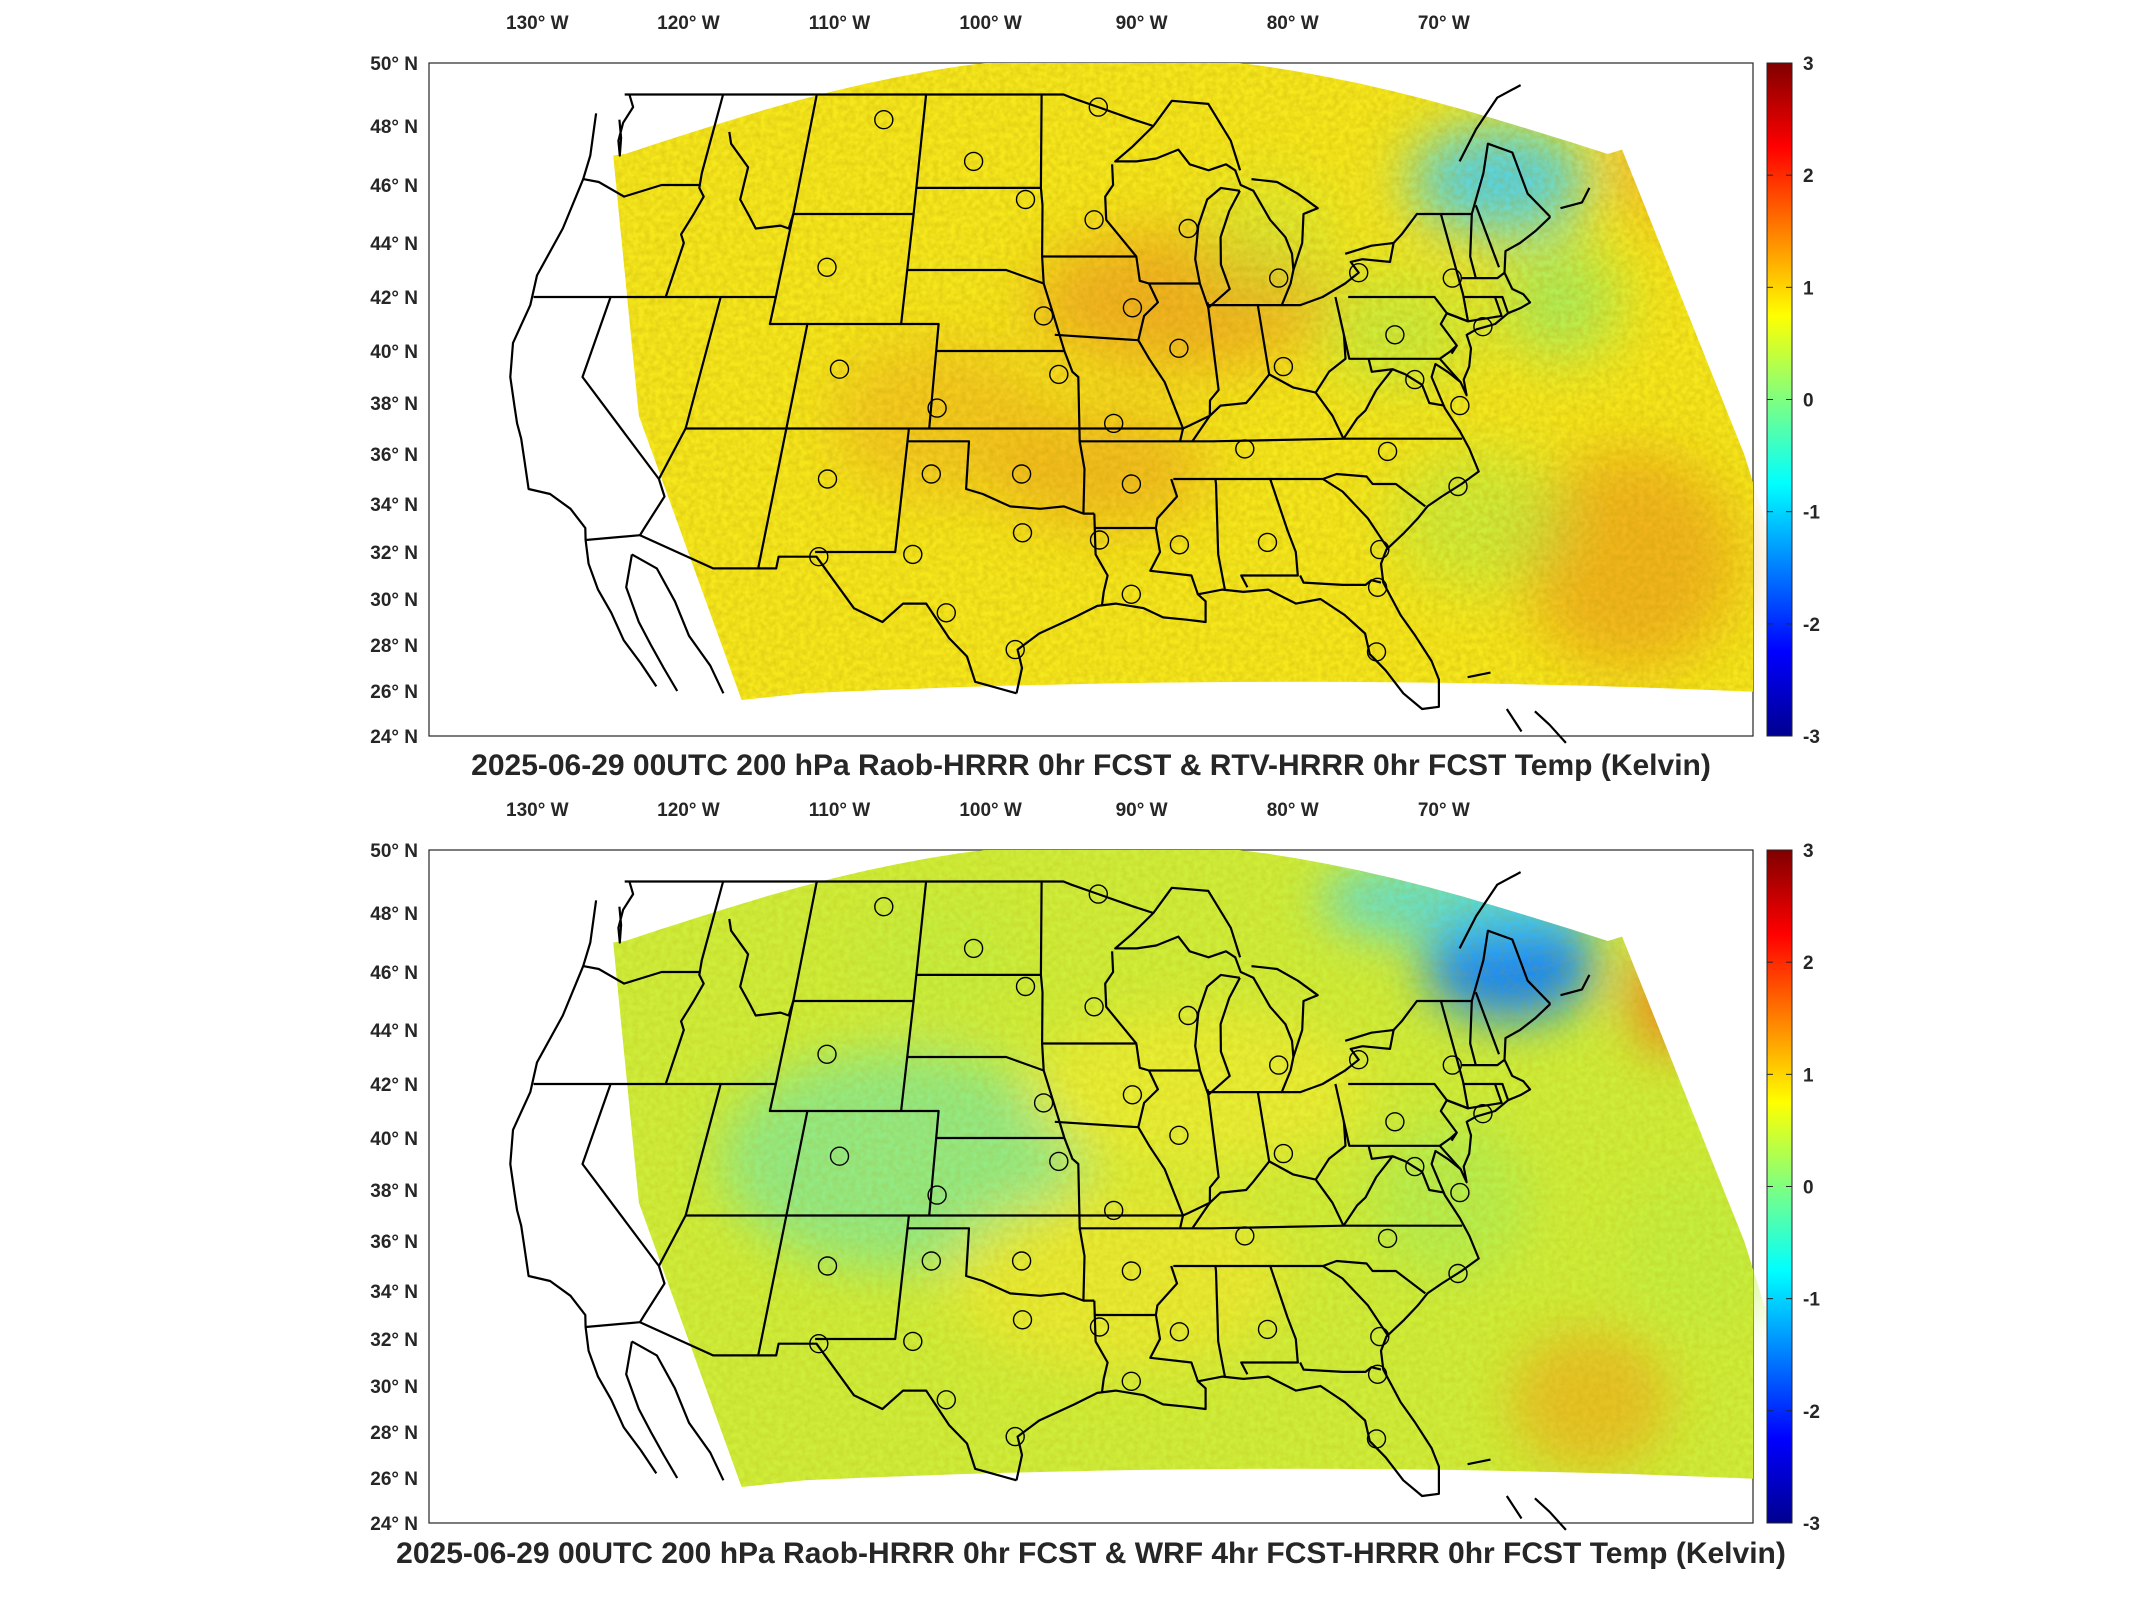 Image resolution: width=2133 pixels, height=1600 pixels. Describe the element at coordinates (1808, 851) in the screenshot. I see `colorbar-tick-label: 3` at that location.